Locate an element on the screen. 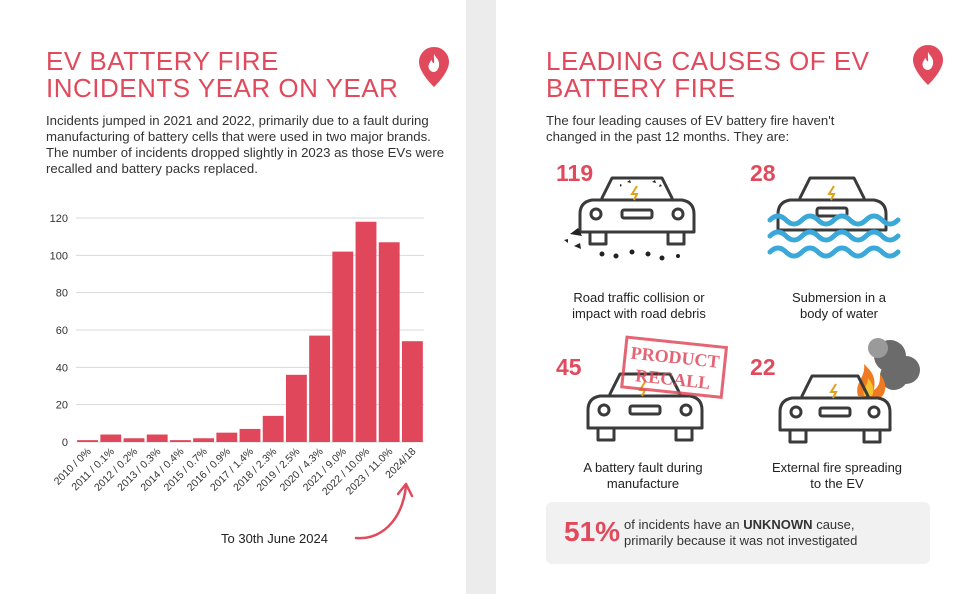  cause-label-external-fire-line2: to the EV is located at coordinates (837, 483).